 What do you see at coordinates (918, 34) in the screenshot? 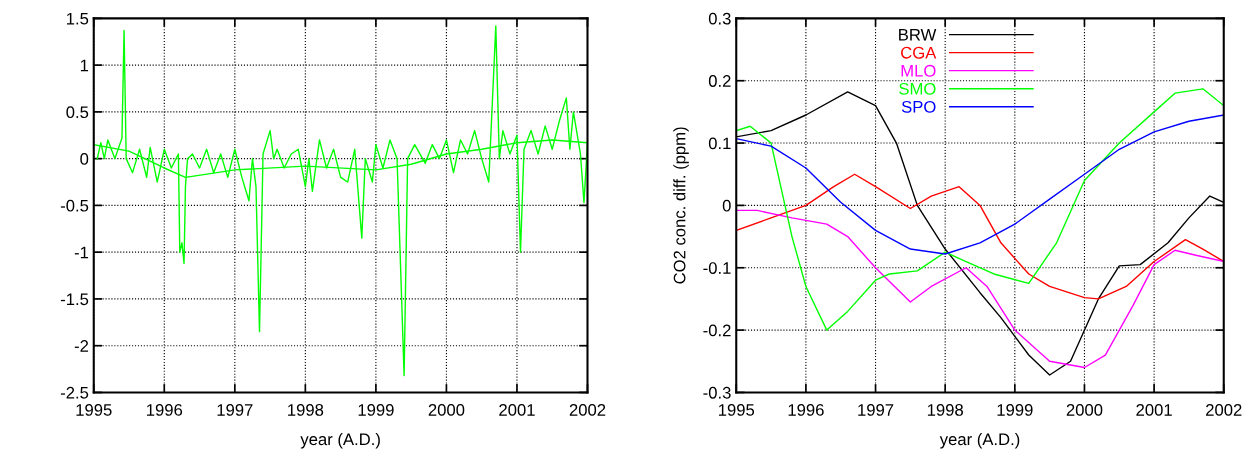
I see `legend-label: BRW` at bounding box center [918, 34].